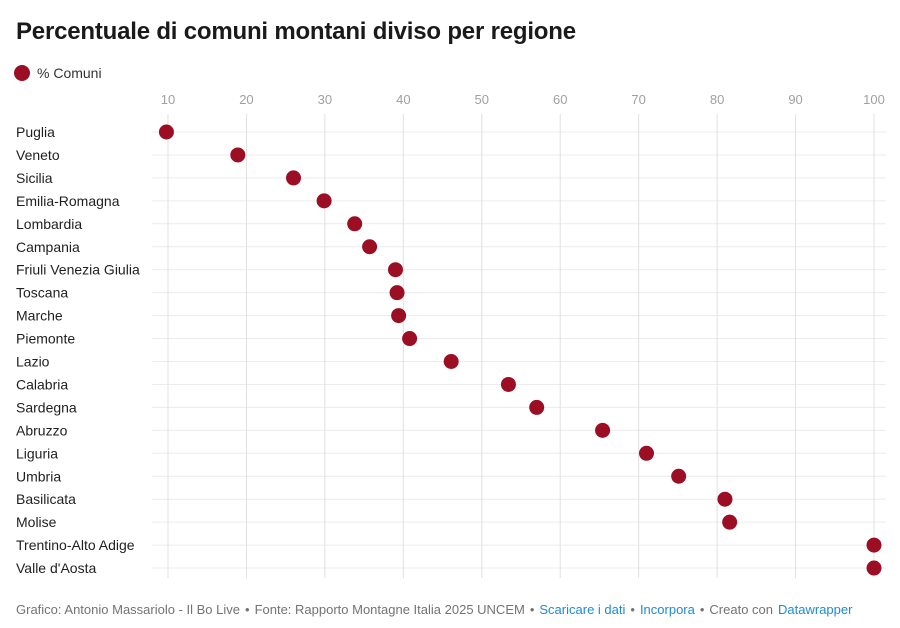 The width and height of the screenshot is (900, 628). Describe the element at coordinates (325, 99) in the screenshot. I see `x-tick-label: 30` at that location.